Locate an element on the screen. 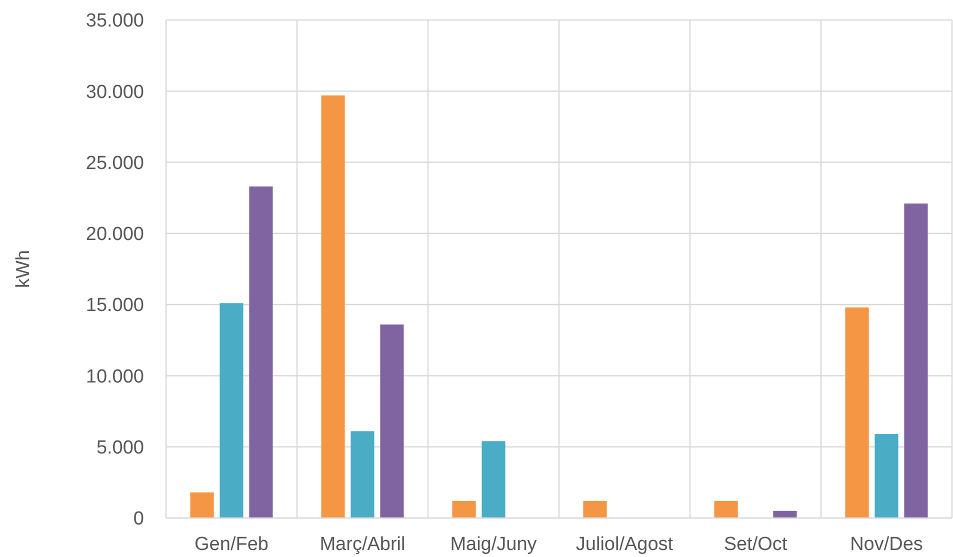 This screenshot has width=953, height=557. y-tick-label: 20.000 is located at coordinates (115, 235).